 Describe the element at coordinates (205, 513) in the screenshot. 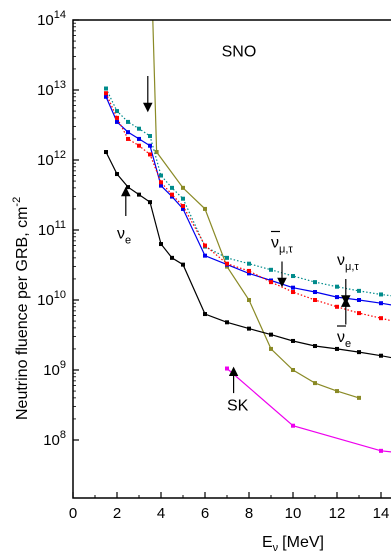

I see `x-tick-label: 6` at that location.